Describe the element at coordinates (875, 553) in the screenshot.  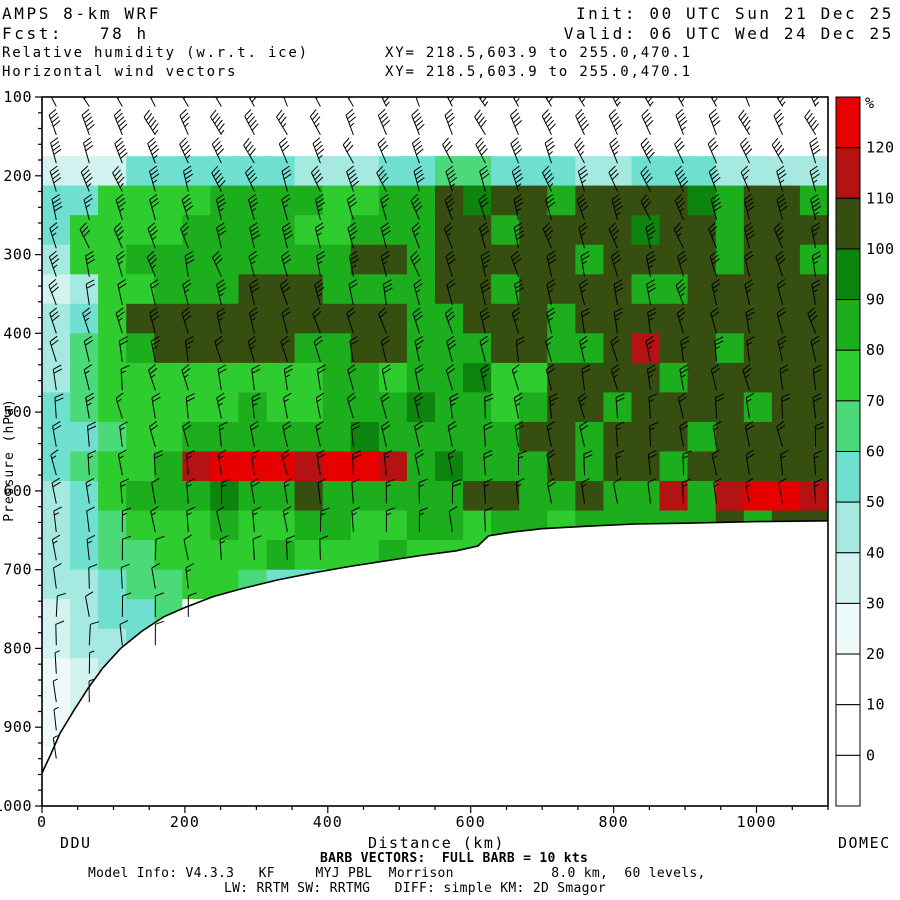
I see `svg-text: 40` at that location.